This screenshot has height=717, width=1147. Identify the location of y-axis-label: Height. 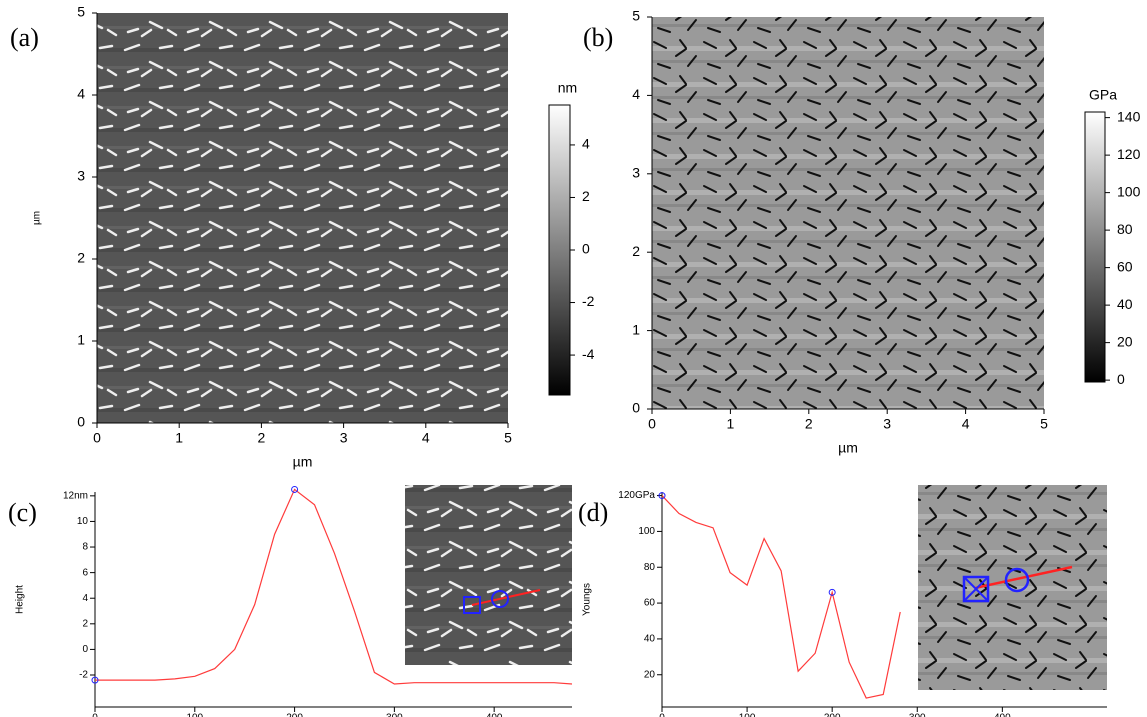
(20, 599).